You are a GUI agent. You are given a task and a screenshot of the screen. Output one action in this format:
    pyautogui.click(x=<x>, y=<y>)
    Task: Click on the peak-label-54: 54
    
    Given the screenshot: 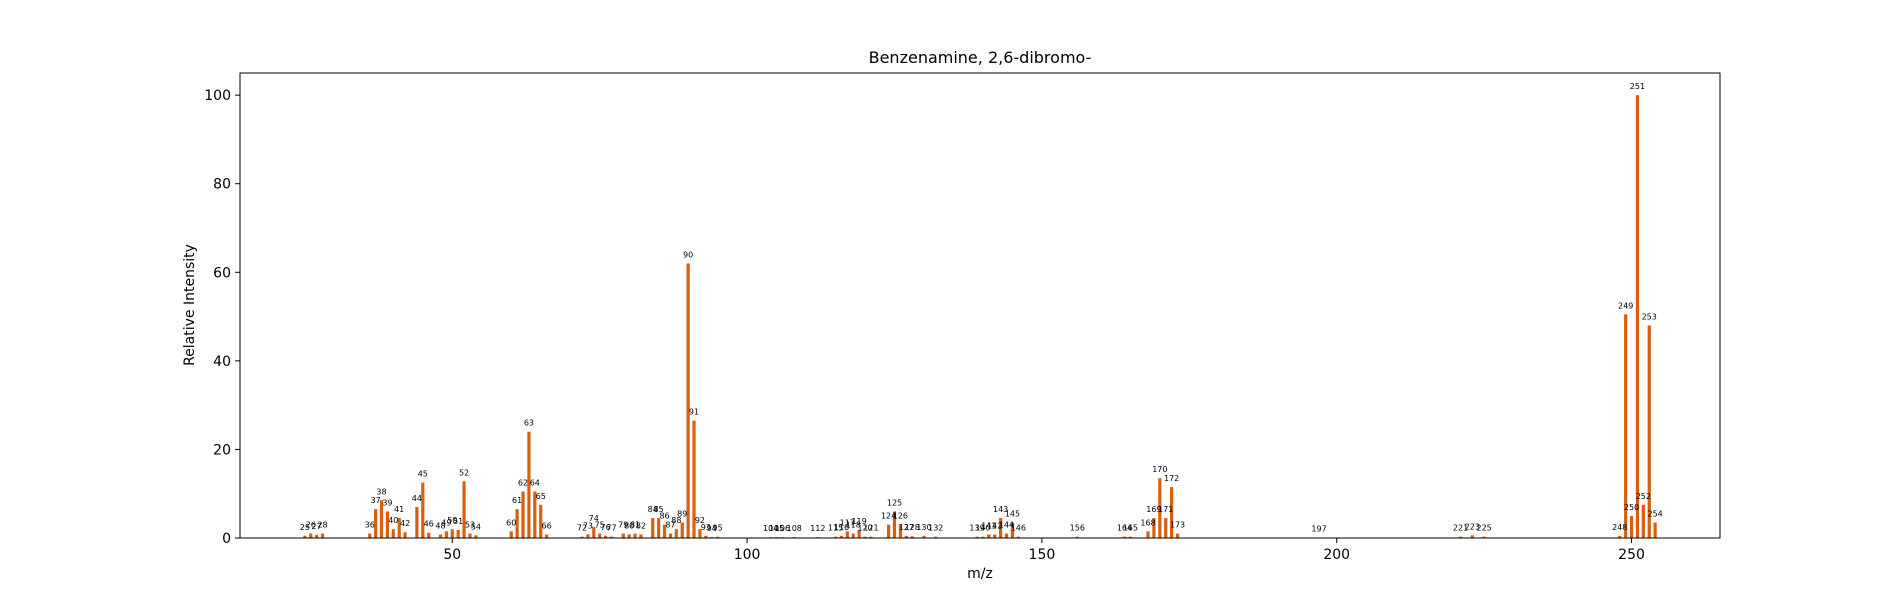 What is the action you would take?
    pyautogui.click(x=476, y=526)
    